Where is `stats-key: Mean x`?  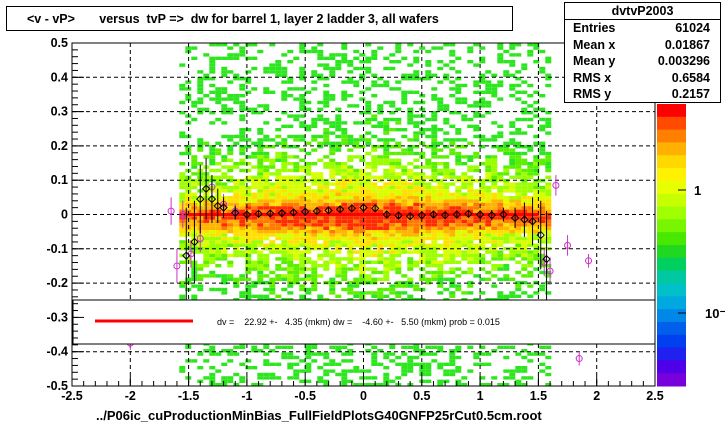 stats-key: Mean x is located at coordinates (594, 44).